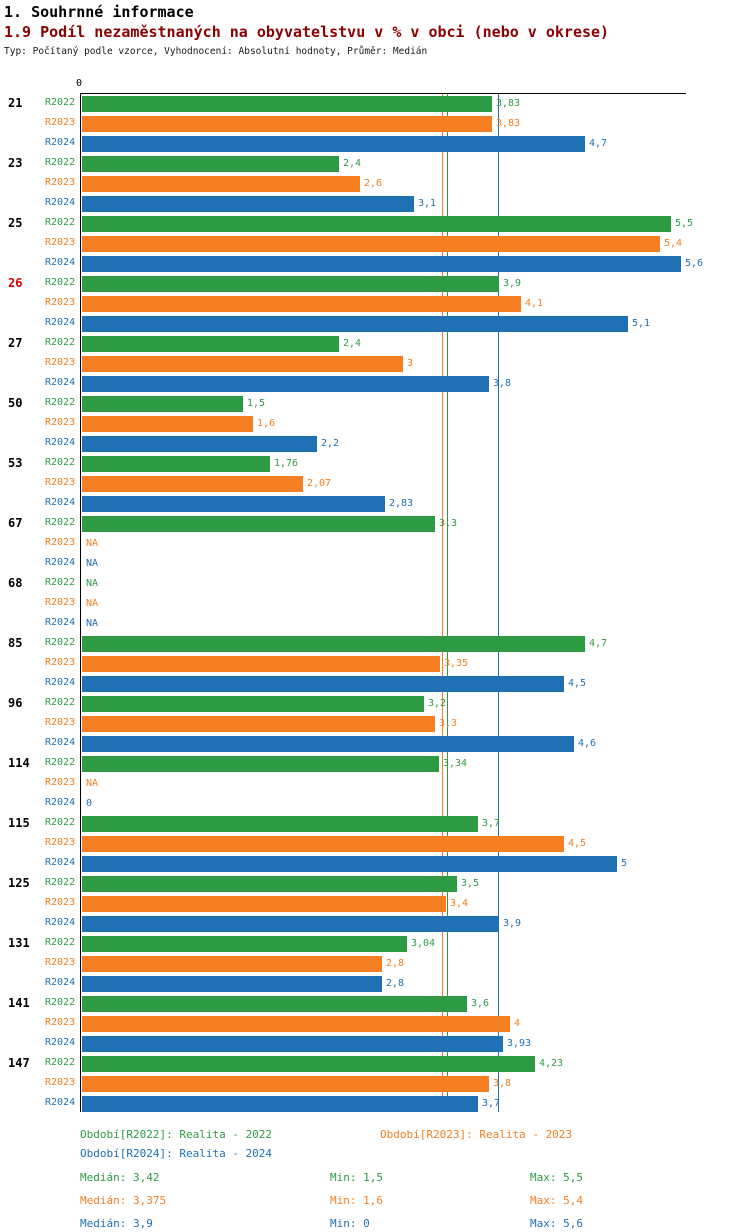 The image size is (750, 1232). I want to click on bar-141-r2023, so click(296, 1024).